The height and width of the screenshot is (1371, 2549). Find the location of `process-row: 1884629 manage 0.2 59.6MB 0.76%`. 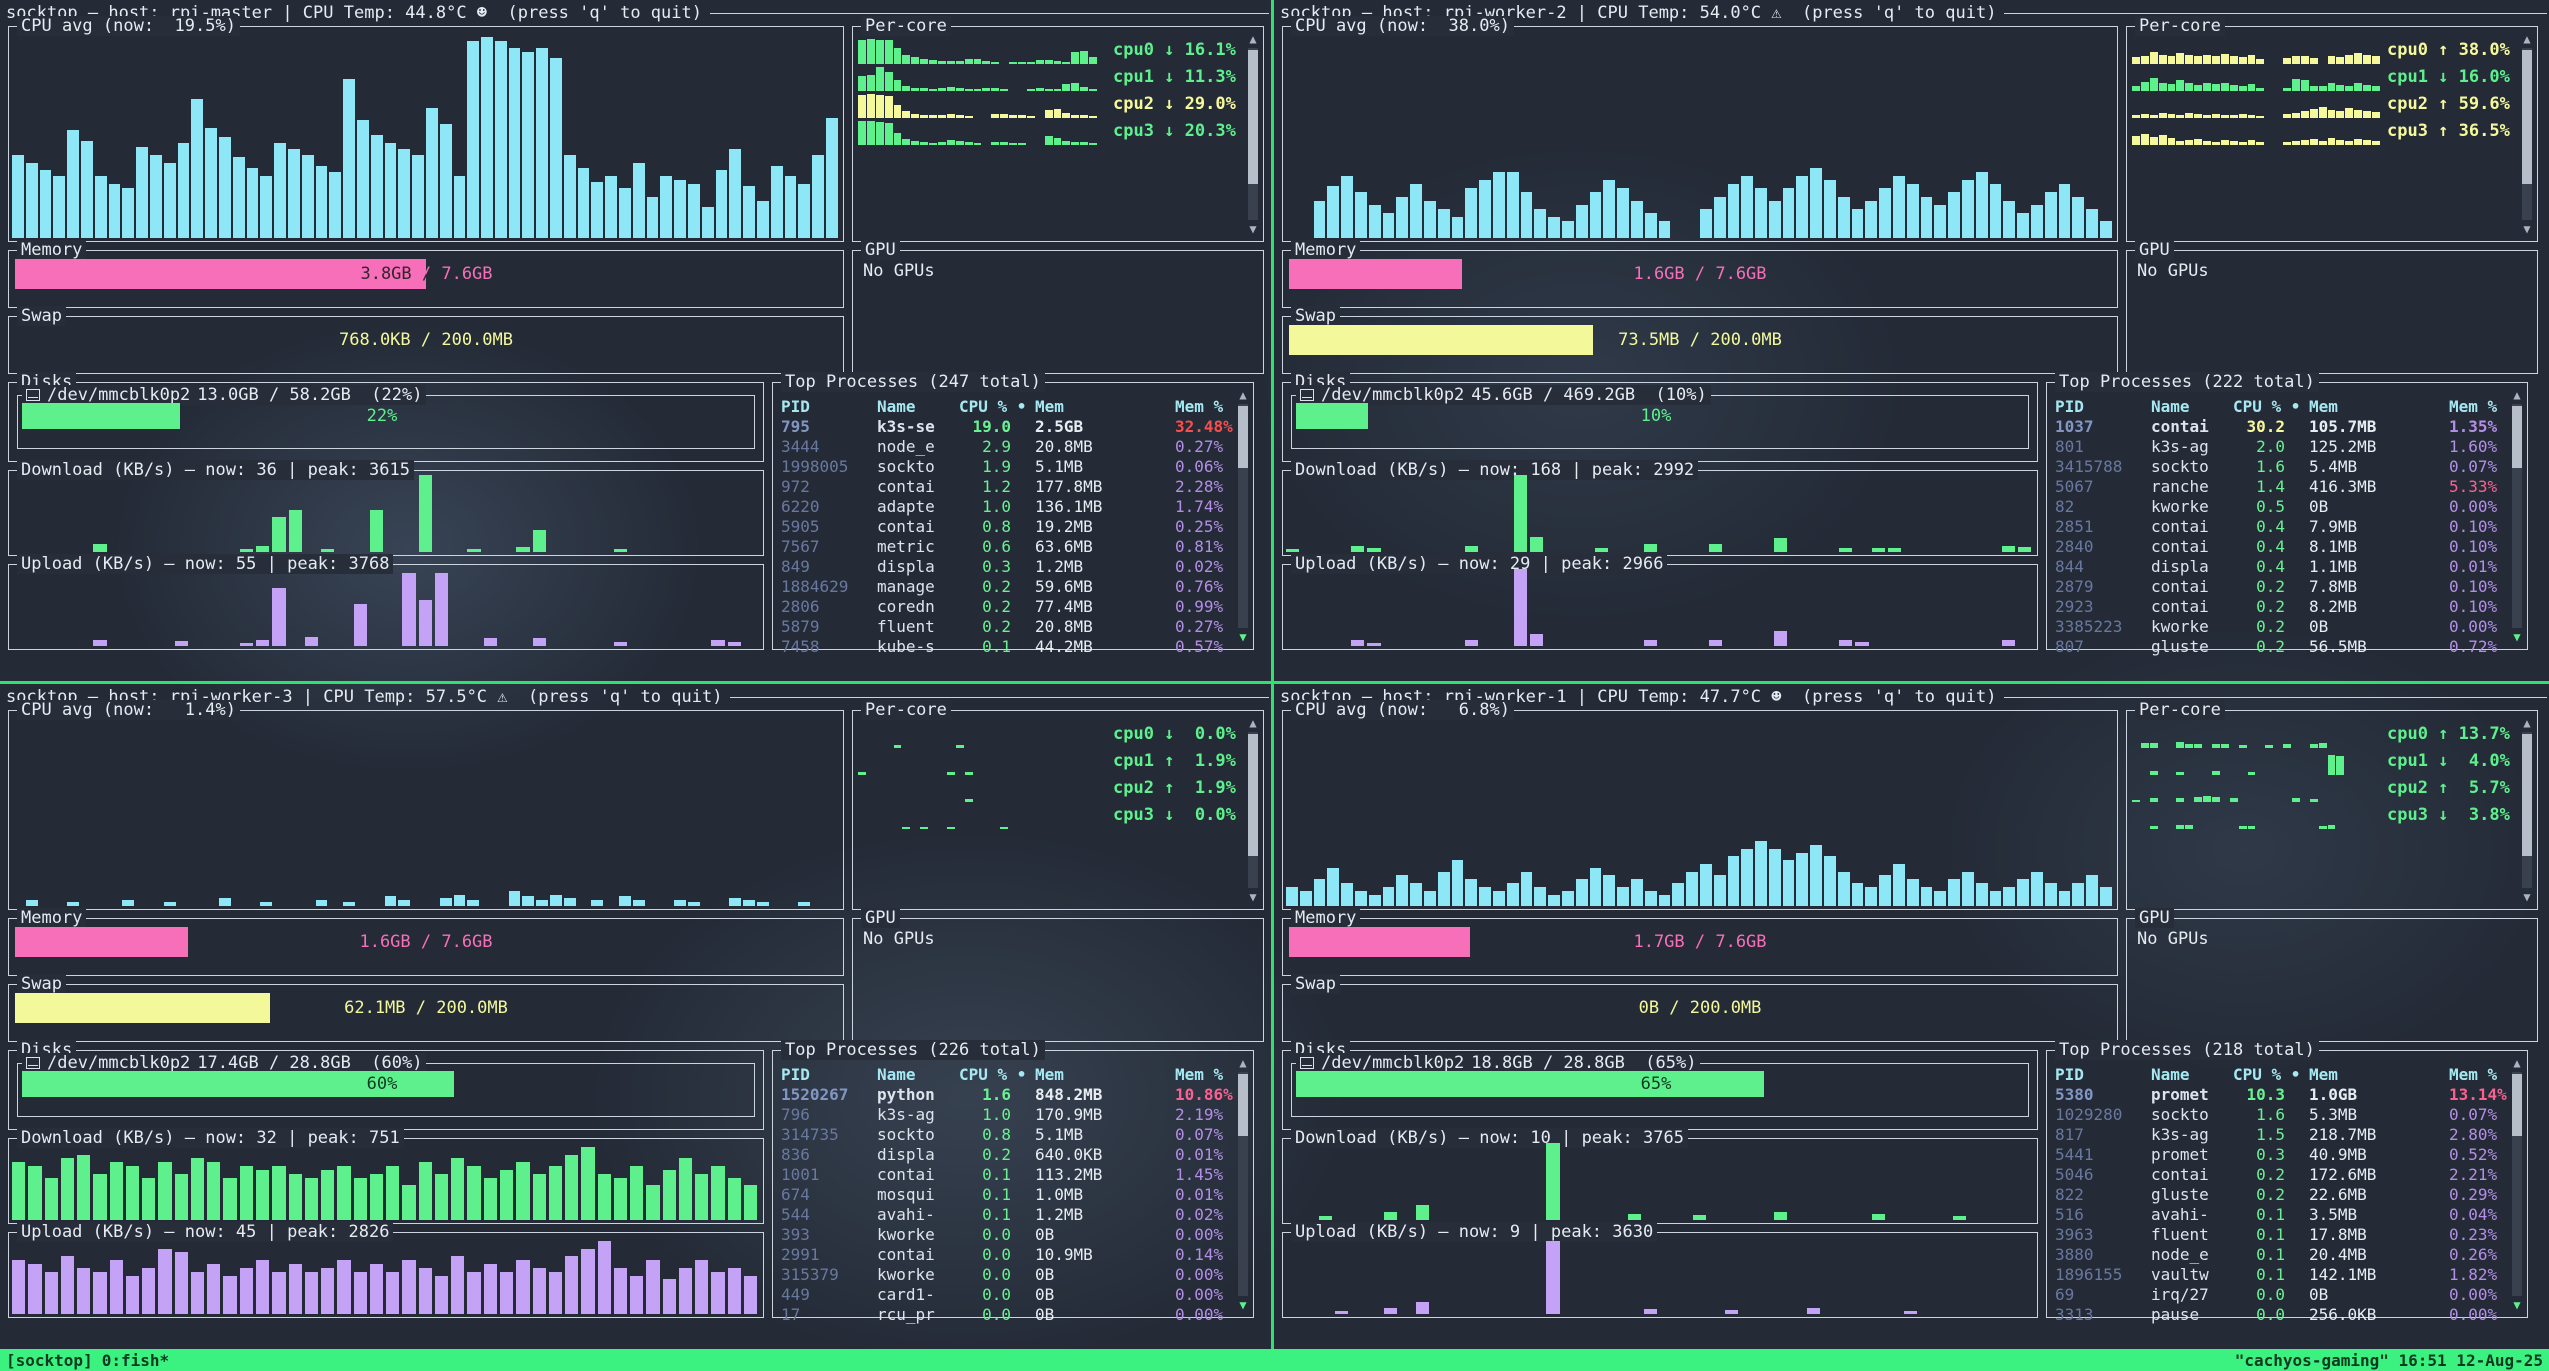

process-row: 1884629 manage 0.2 59.6MB 0.76% is located at coordinates (1007, 587).